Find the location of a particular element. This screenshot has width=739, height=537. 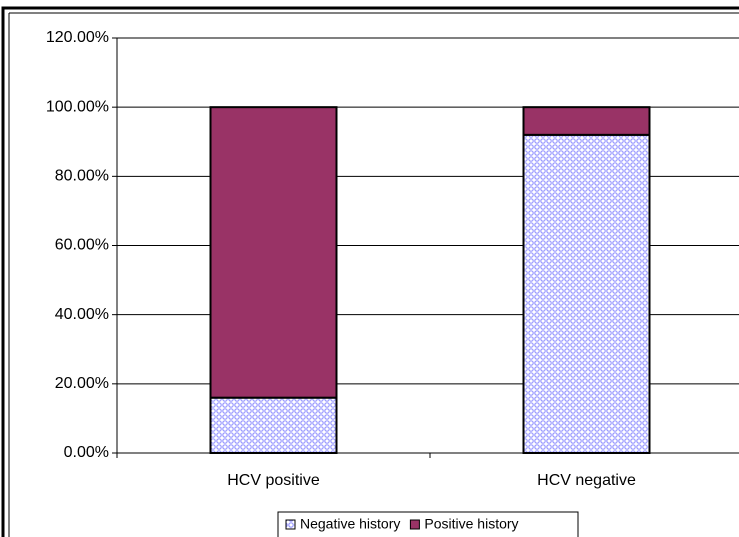

legend-box is located at coordinates (428, 524).